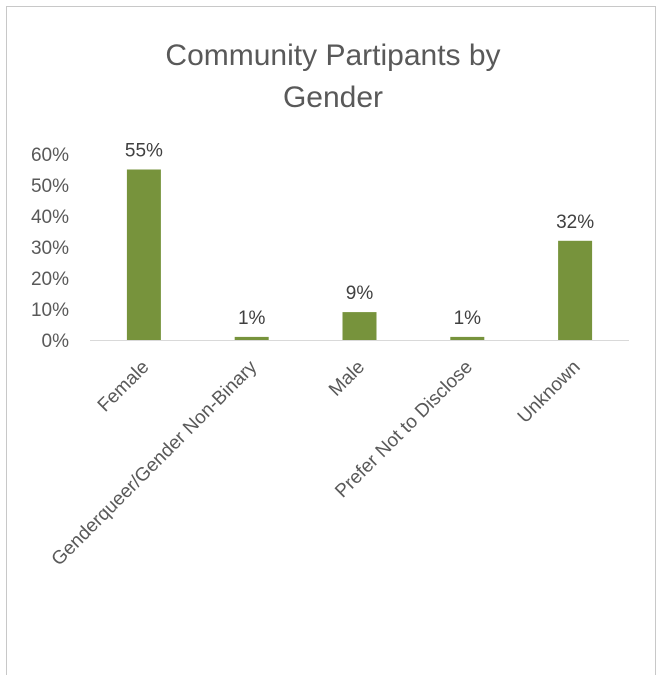 The image size is (660, 676). Describe the element at coordinates (50, 155) in the screenshot. I see `y-tick-label: 60%` at that location.